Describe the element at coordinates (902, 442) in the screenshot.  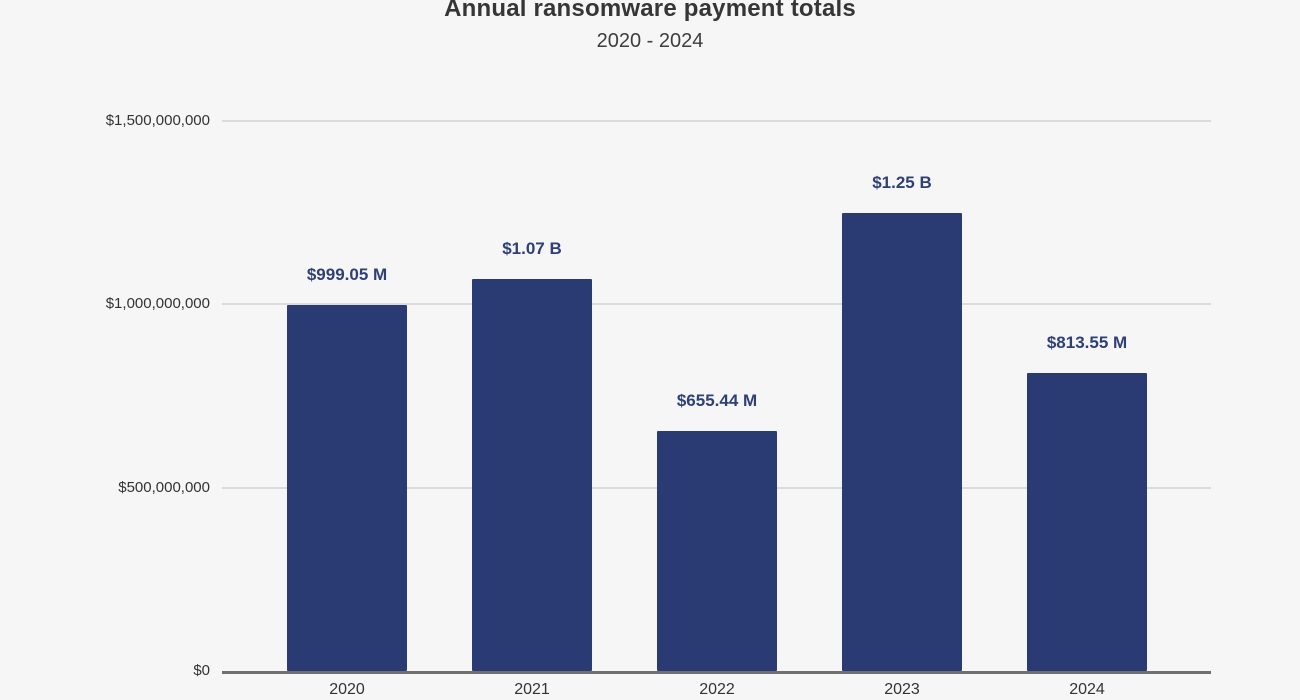
I see `bar-2023` at that location.